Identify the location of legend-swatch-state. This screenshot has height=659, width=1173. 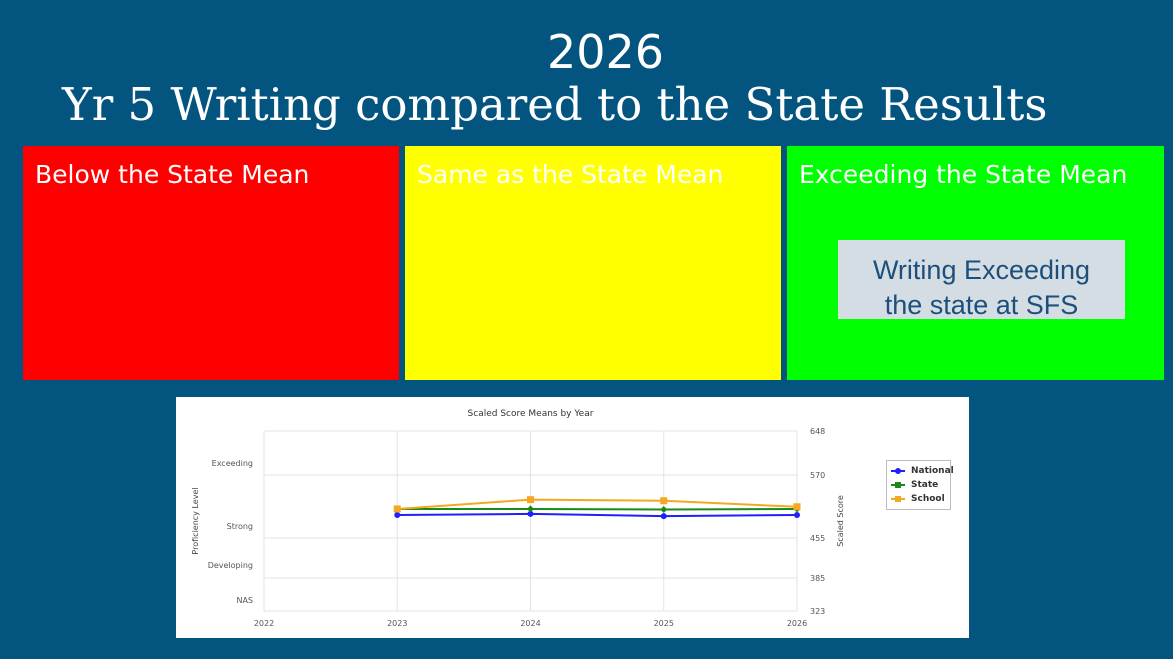
(898, 485).